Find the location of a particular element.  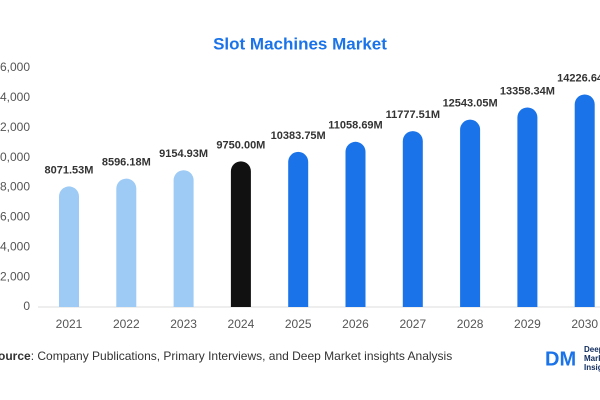

x-tick-label: 2023 is located at coordinates (183, 324).